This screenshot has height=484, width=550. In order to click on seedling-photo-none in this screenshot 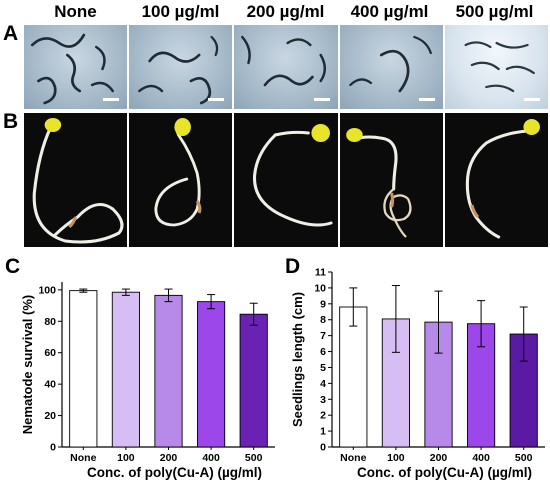, I will do `click(76, 180)`.